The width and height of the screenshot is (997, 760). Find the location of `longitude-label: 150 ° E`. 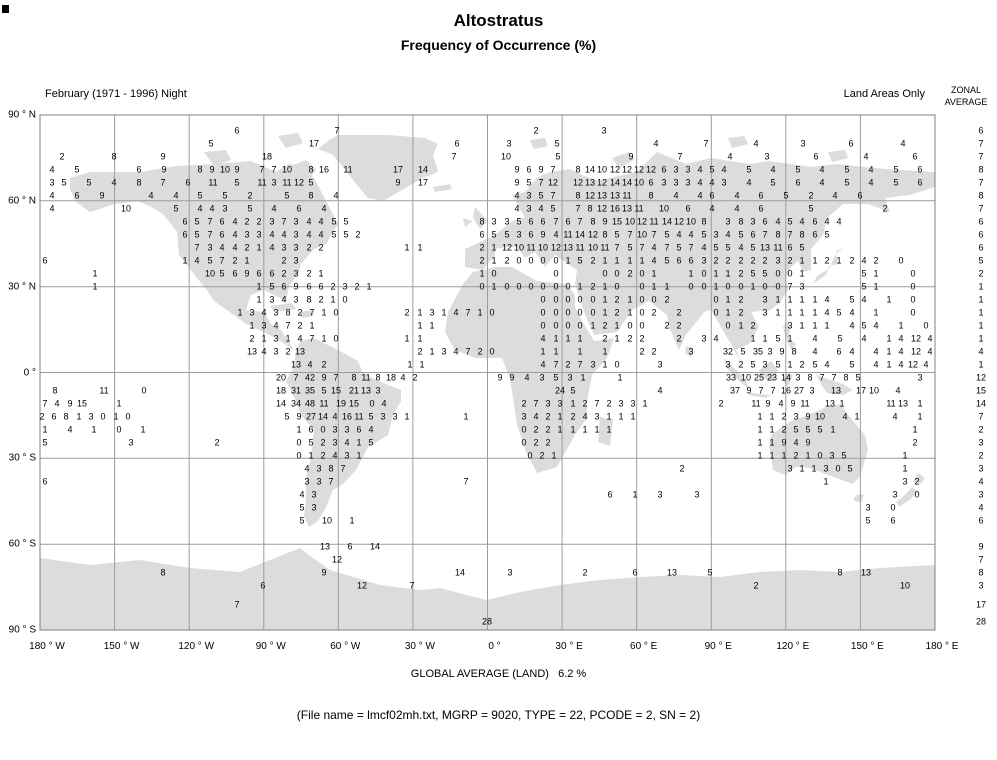

longitude-label: 150 ° E is located at coordinates (867, 646).